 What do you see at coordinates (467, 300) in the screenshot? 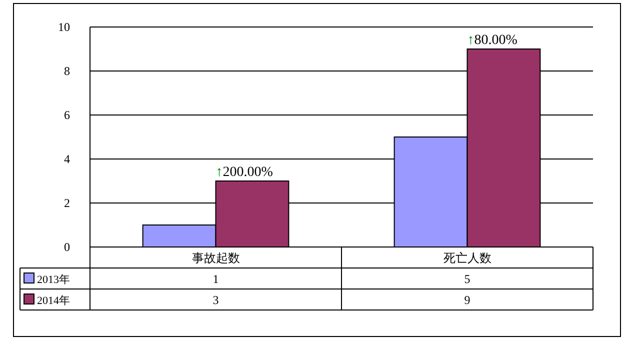
I see `data-label: 9` at bounding box center [467, 300].